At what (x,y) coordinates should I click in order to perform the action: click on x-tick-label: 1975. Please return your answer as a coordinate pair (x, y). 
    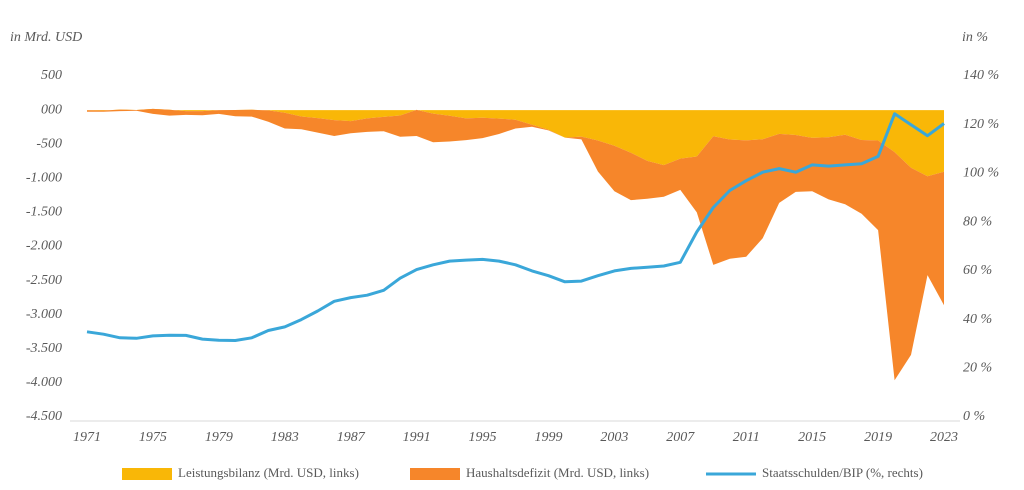
    Looking at the image, I should click on (153, 437).